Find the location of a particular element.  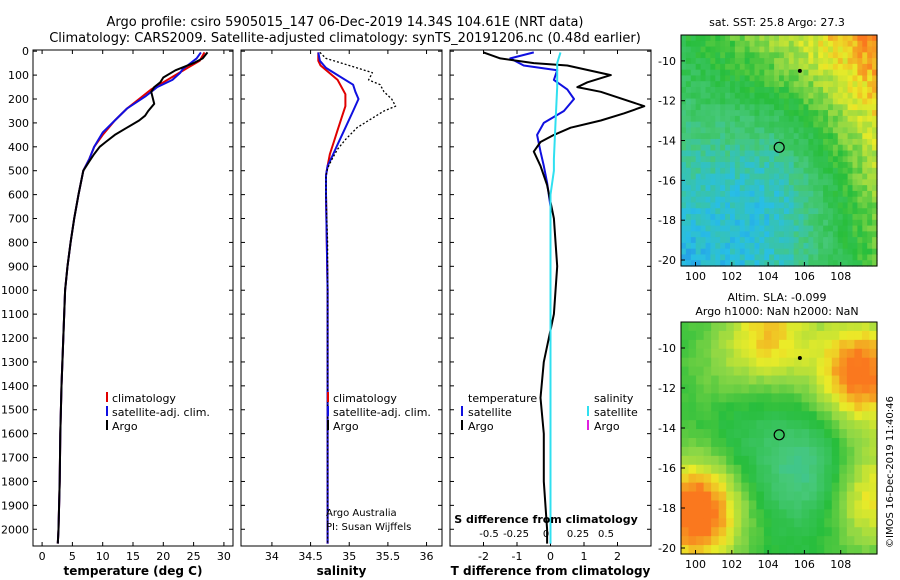

sla-lat-tick-label: -12 is located at coordinates (667, 388).